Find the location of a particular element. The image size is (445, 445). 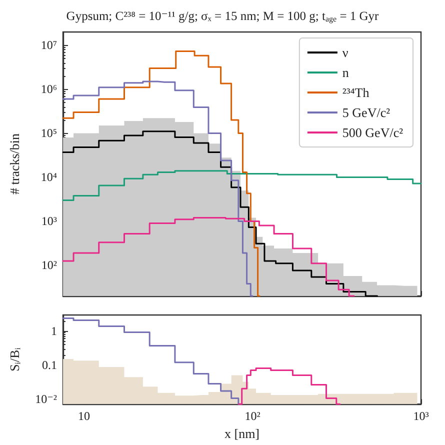

y-tick-label: 10⁶ is located at coordinates (48, 89).